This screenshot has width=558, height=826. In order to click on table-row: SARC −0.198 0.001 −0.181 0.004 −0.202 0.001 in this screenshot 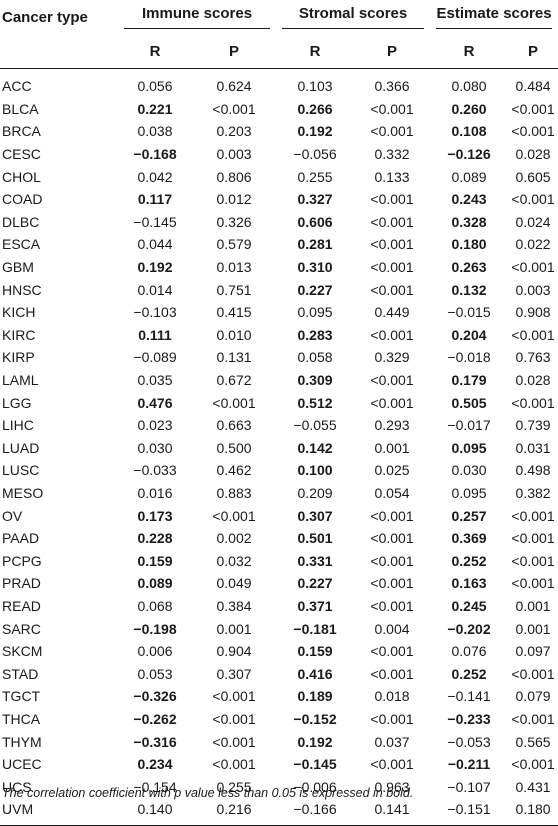, I will do `click(279, 628)`.